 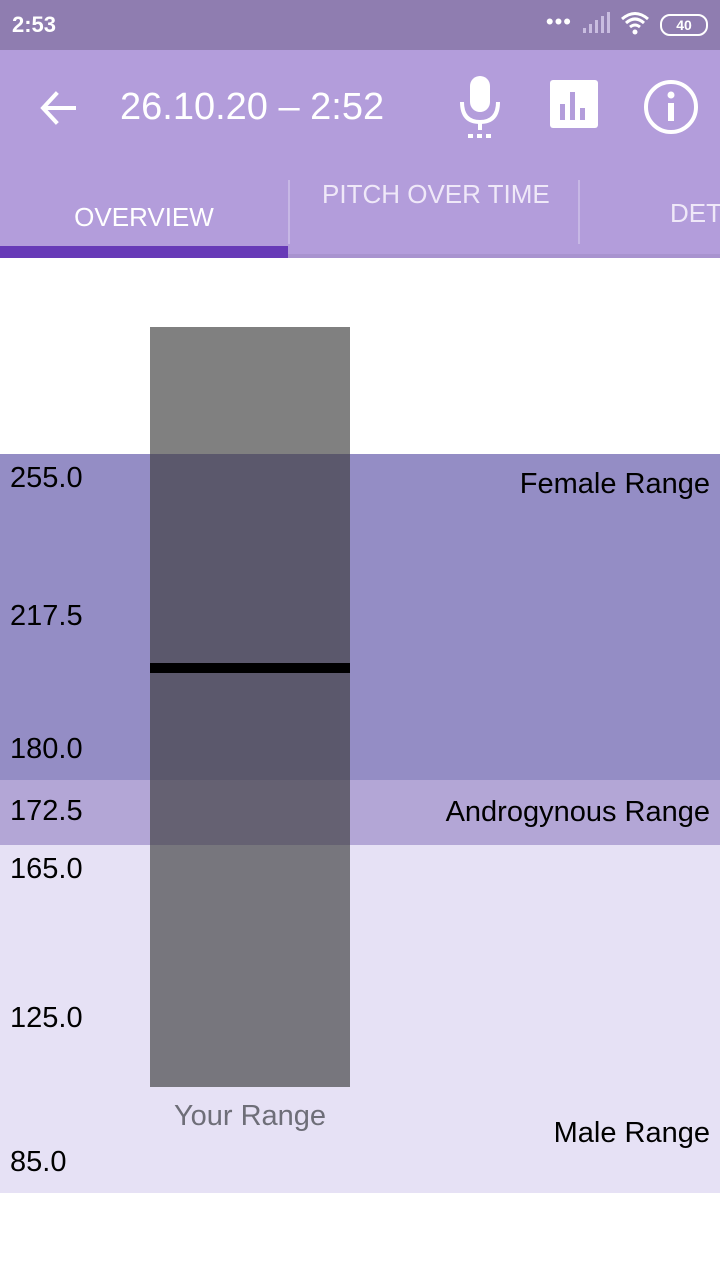 I want to click on microphone-icon, so click(x=480, y=107).